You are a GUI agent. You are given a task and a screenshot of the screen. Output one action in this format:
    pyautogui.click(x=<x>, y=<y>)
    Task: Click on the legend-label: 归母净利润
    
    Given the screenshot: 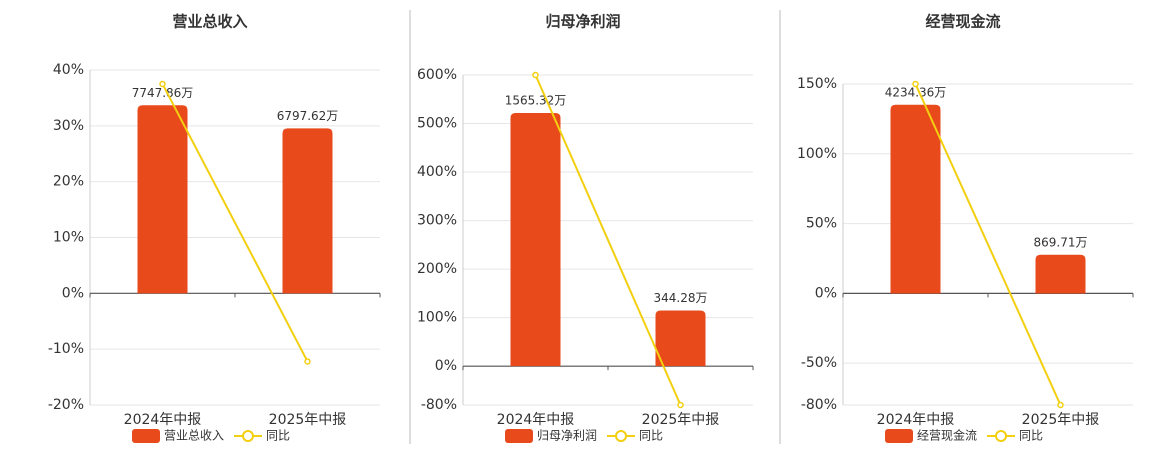 What is the action you would take?
    pyautogui.click(x=567, y=436)
    